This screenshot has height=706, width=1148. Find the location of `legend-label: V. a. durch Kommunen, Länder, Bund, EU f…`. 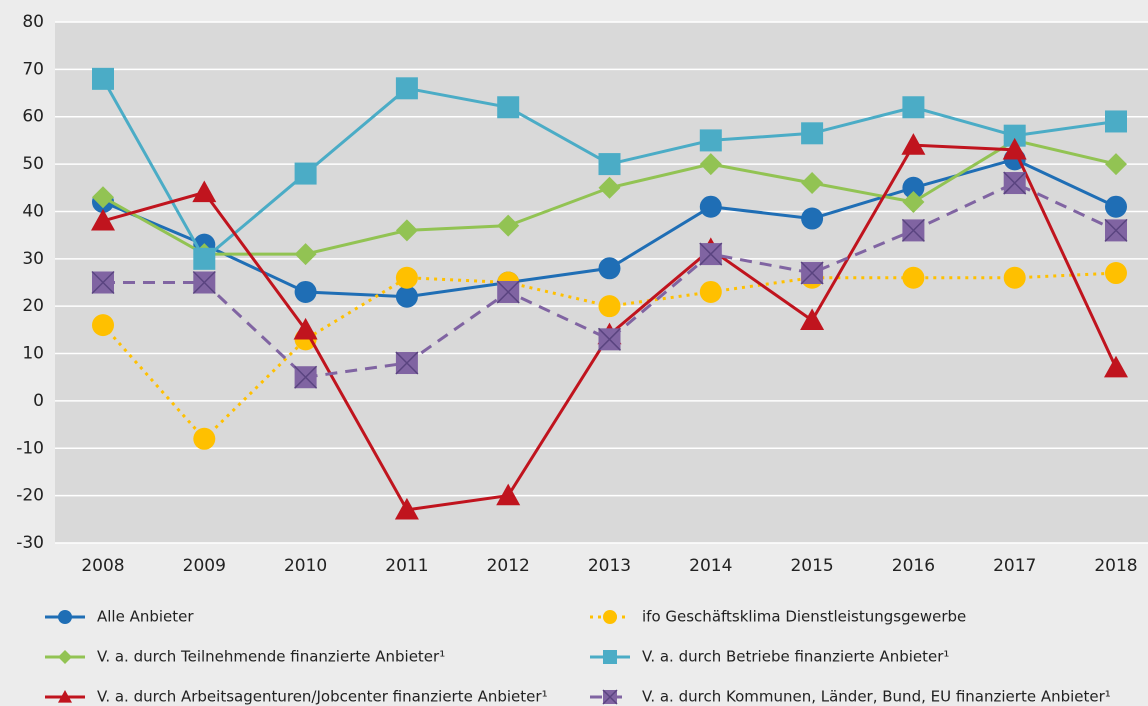

legend-label: V. a. durch Kommunen, Länder, Bund, EU f… is located at coordinates (876, 697).